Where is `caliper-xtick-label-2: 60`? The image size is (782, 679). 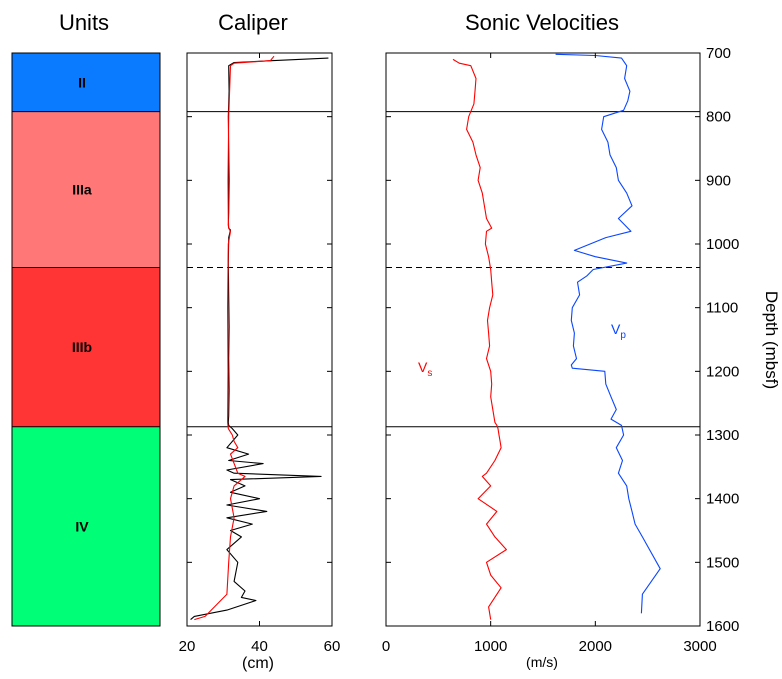 caliper-xtick-label-2: 60 is located at coordinates (332, 646).